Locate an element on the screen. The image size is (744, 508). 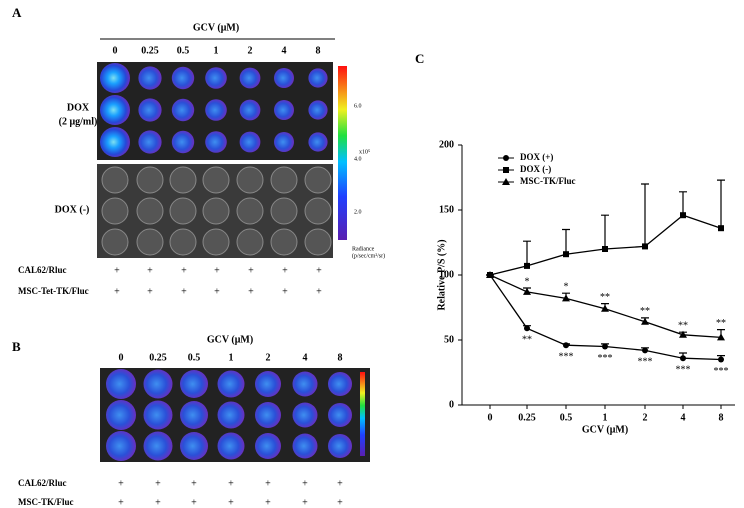
colorbar-tick: 6.0 is located at coordinates (358, 106).